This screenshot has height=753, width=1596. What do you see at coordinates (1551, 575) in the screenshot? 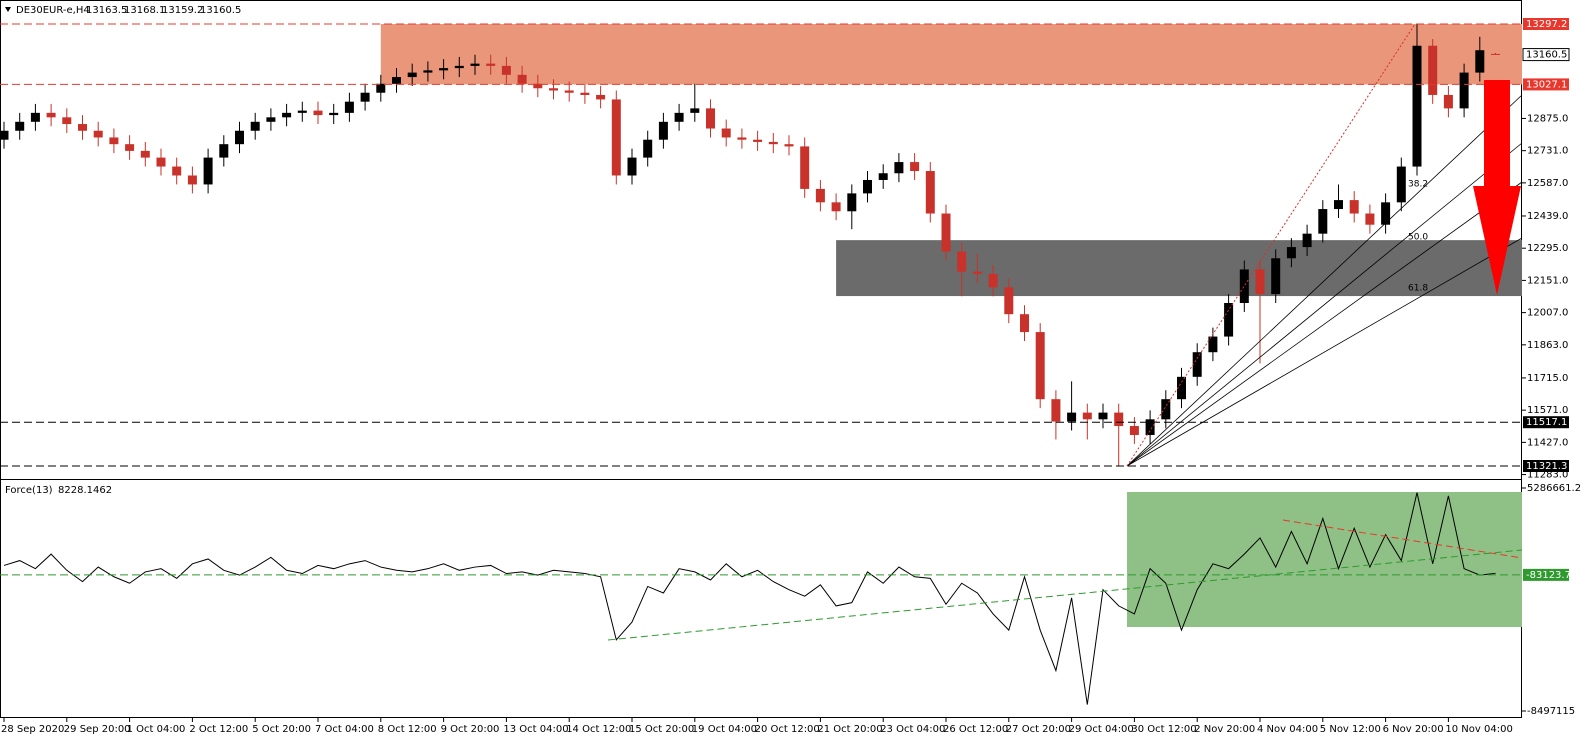
I see `level-label: -83123.76` at bounding box center [1551, 575].